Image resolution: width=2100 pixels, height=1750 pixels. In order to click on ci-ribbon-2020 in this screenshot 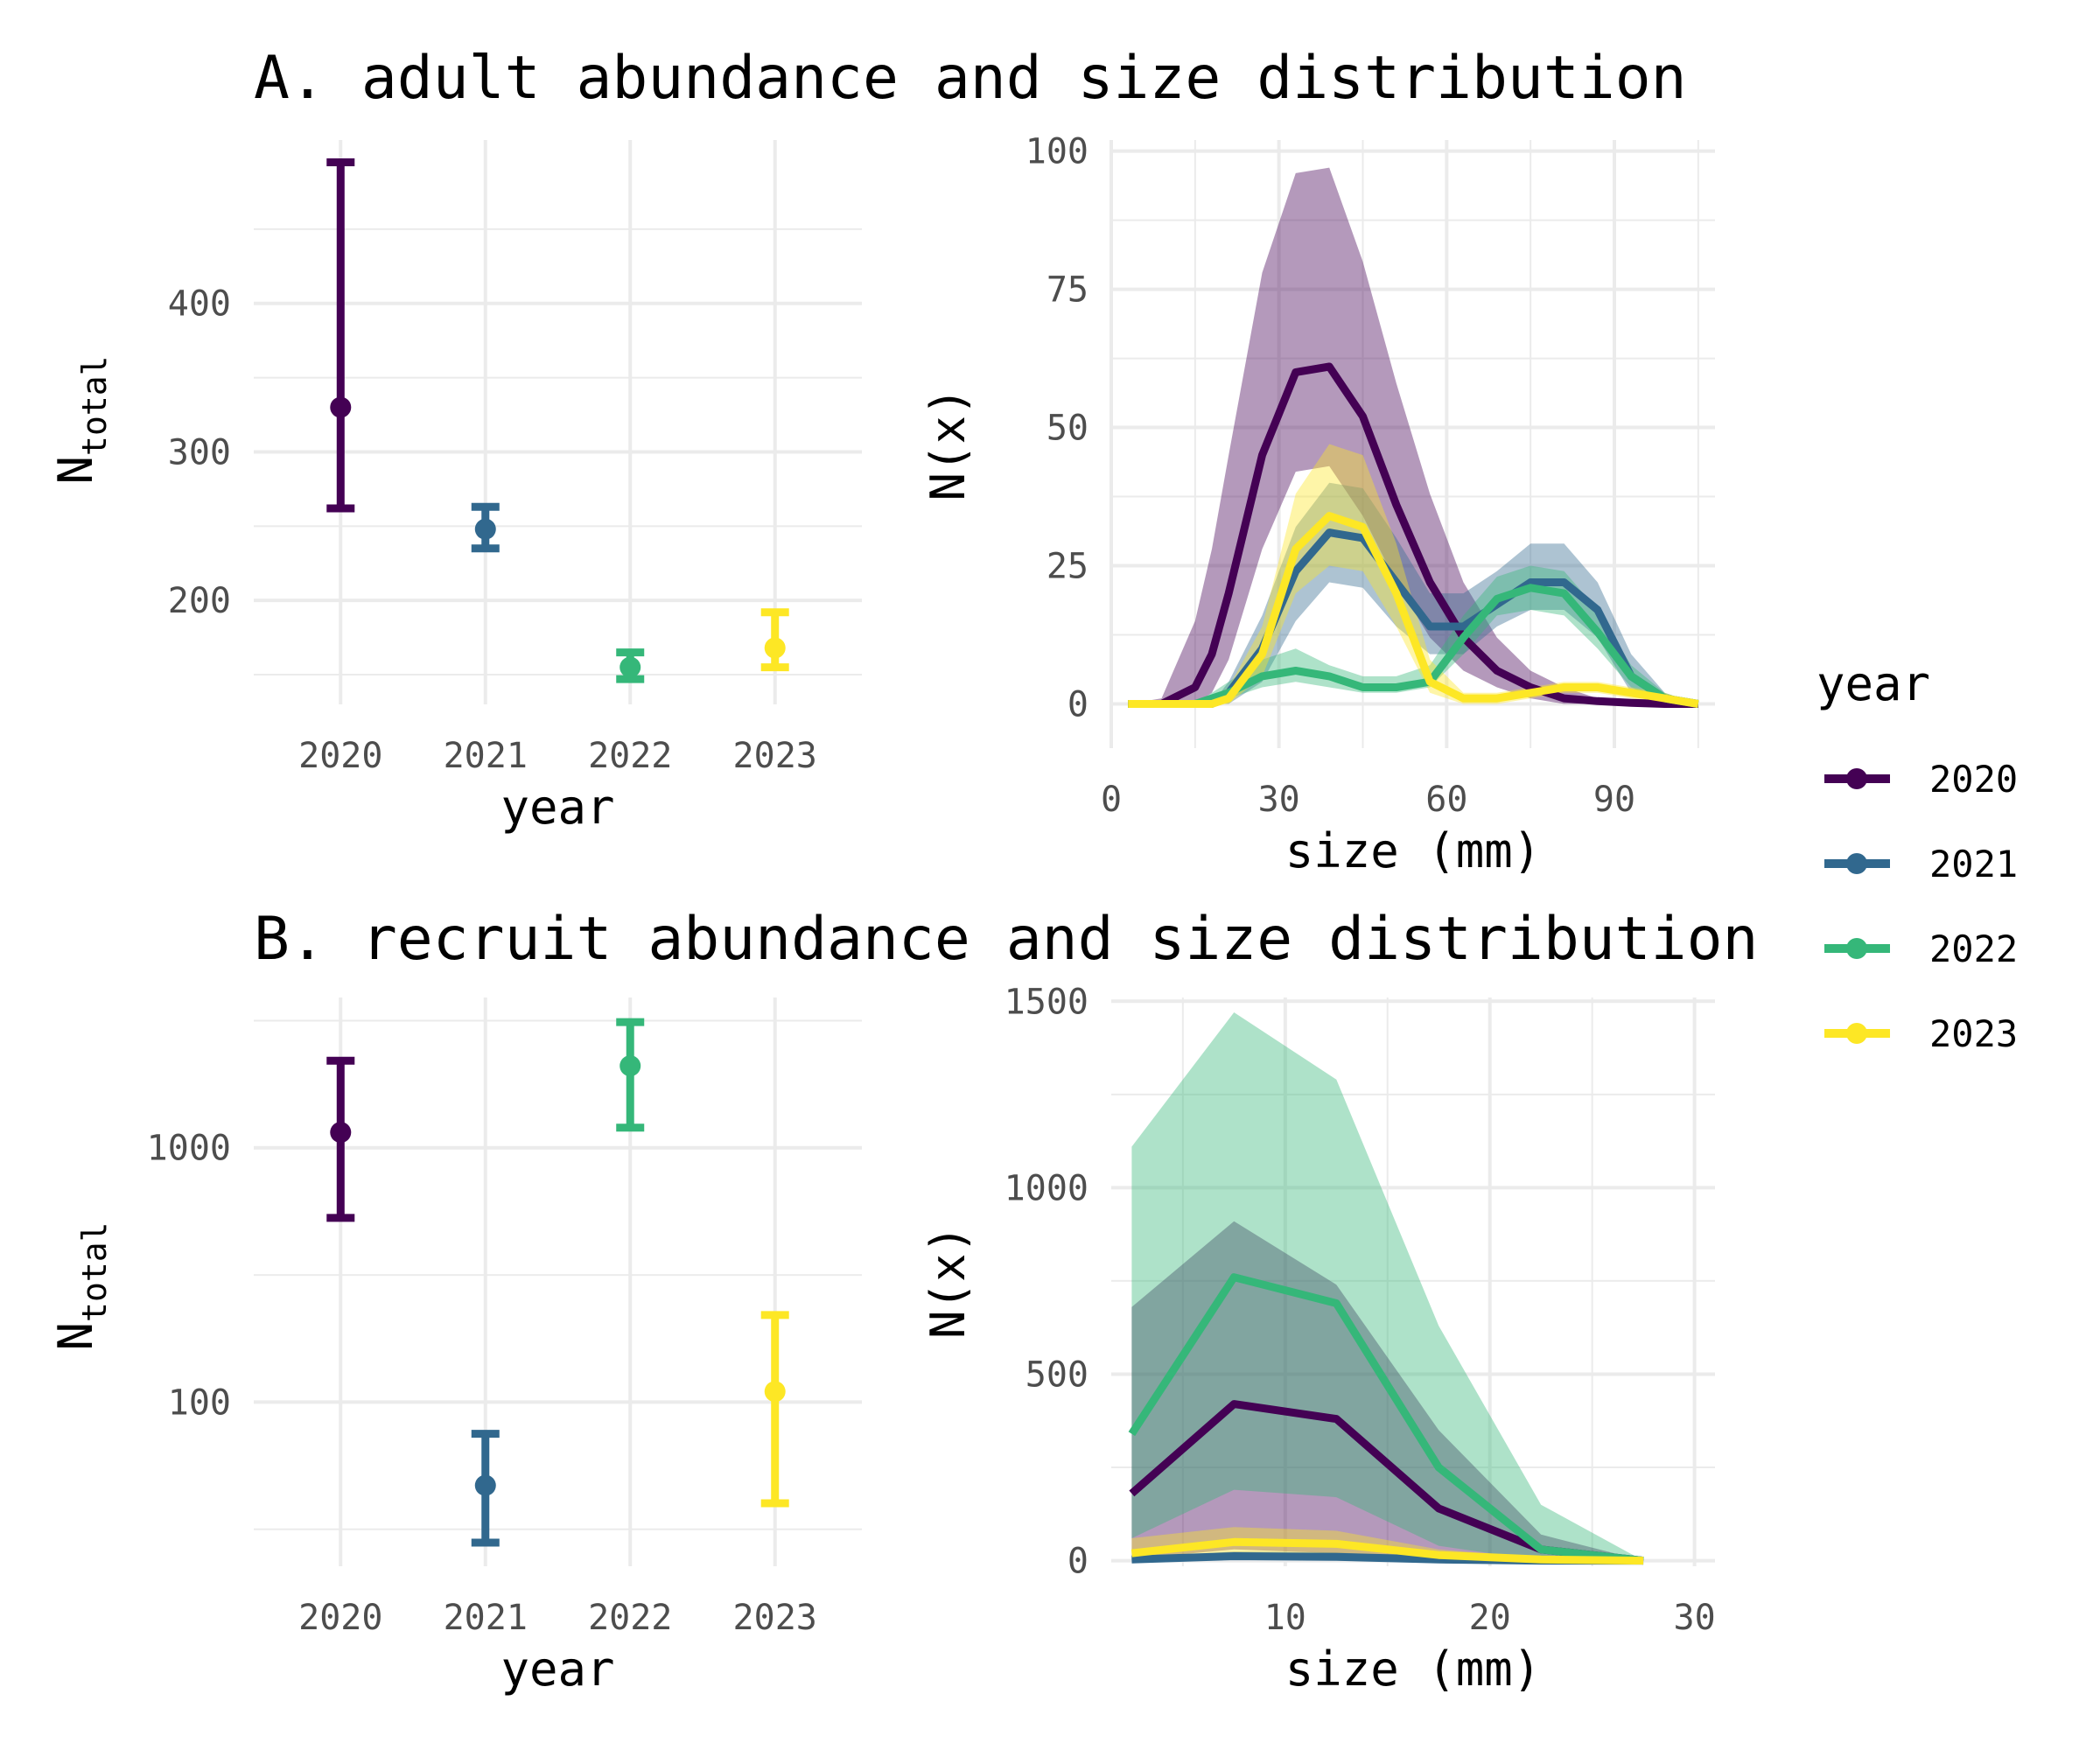, I will do `click(1413, 435)`.